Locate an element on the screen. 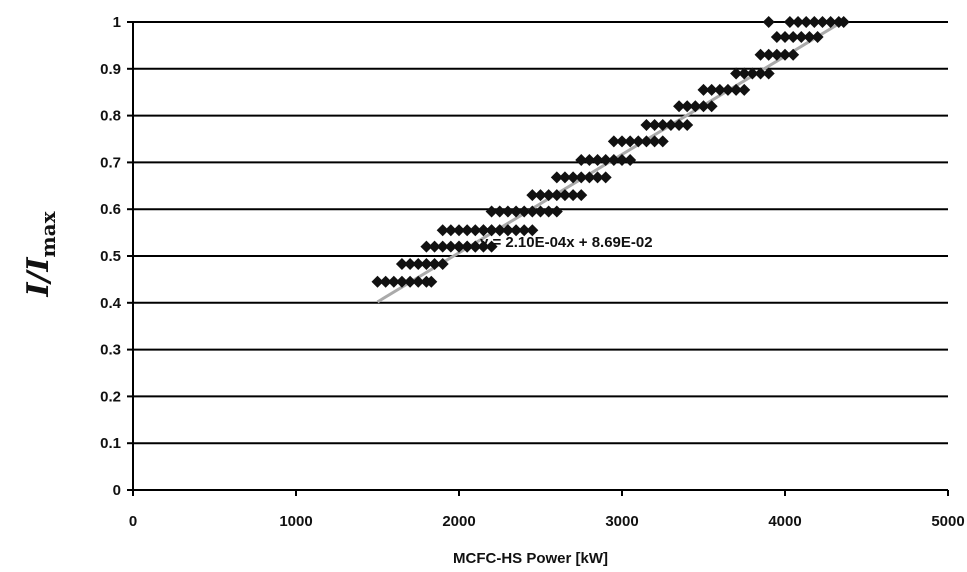  x-tick-labels: 0 1000 2000 3000 4000 5000 is located at coordinates (547, 521).